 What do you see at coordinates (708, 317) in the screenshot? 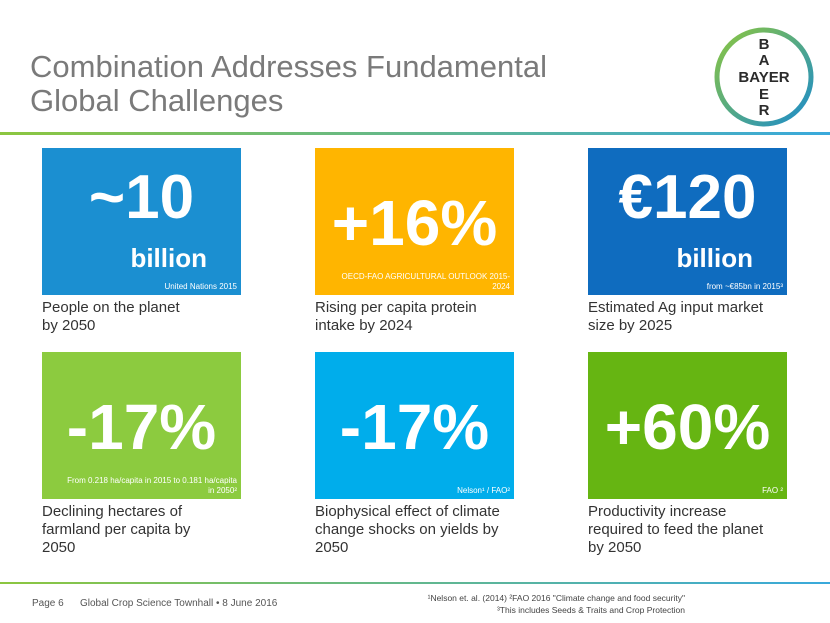
I see `caption: Estimated Ag input market size by 2025` at bounding box center [708, 317].